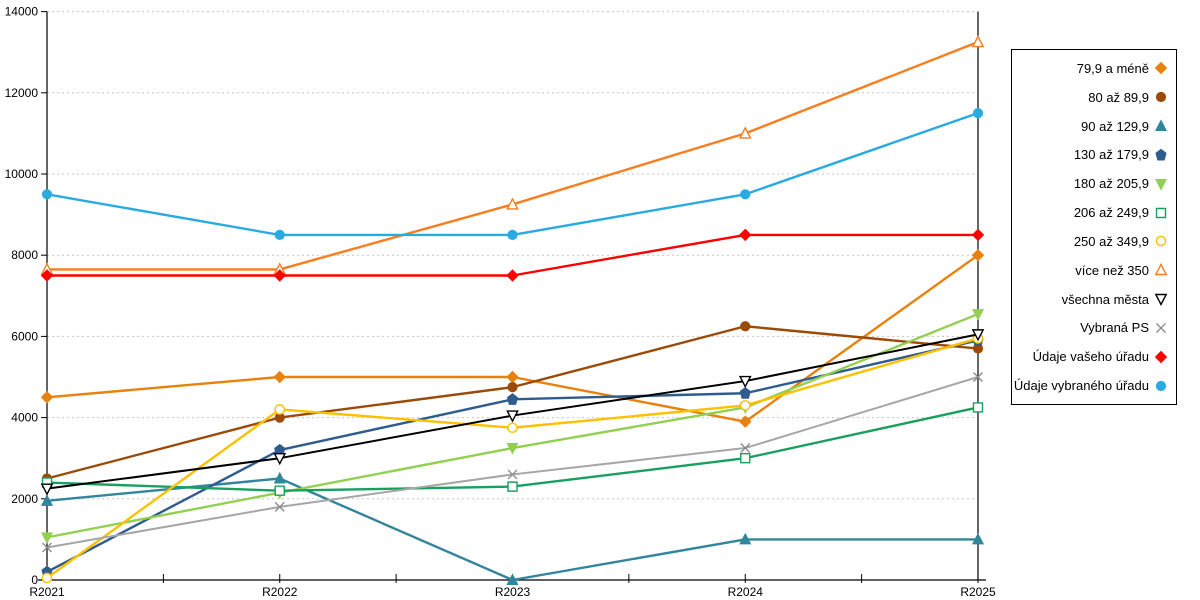 The height and width of the screenshot is (600, 1200). I want to click on x-axis-tick-label: R2023, so click(513, 592).